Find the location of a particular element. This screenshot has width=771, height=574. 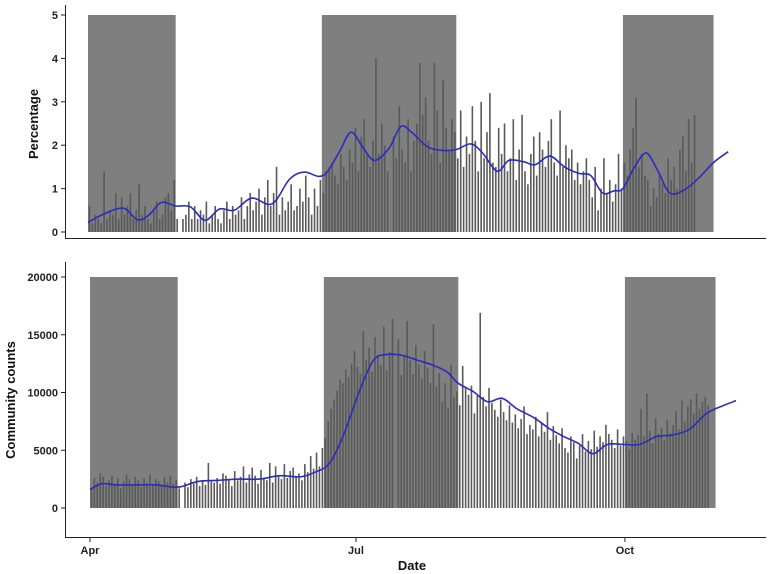

top-y-tick-label: 2 is located at coordinates (55, 146).